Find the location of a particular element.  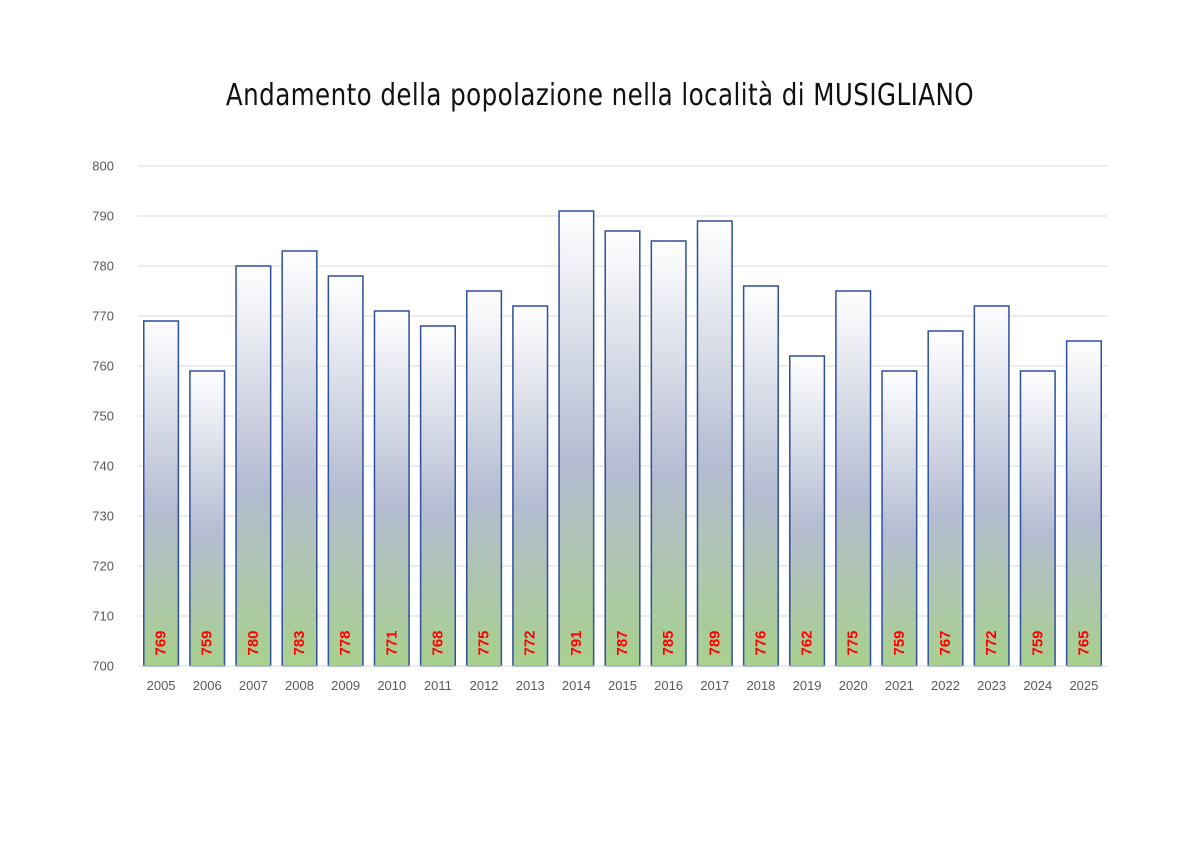

x-tick-label: 2007 is located at coordinates (253, 685).